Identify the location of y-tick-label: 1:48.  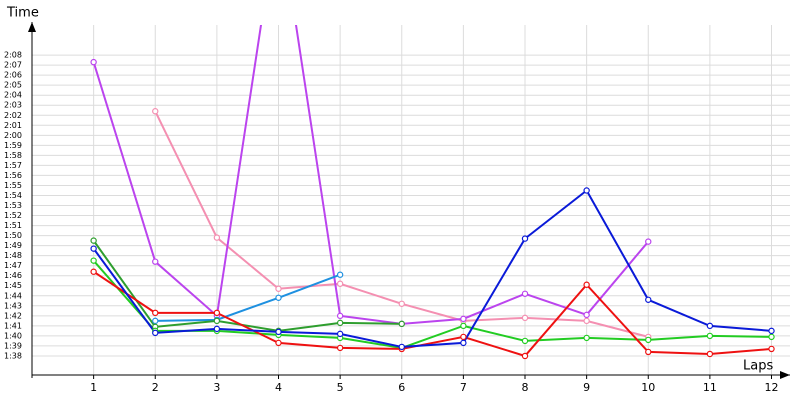
(13, 255).